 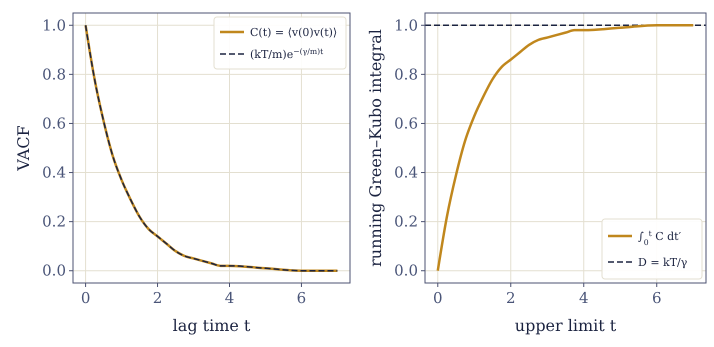 I want to click on legend-label: D = kT/γ, so click(x=663, y=262).